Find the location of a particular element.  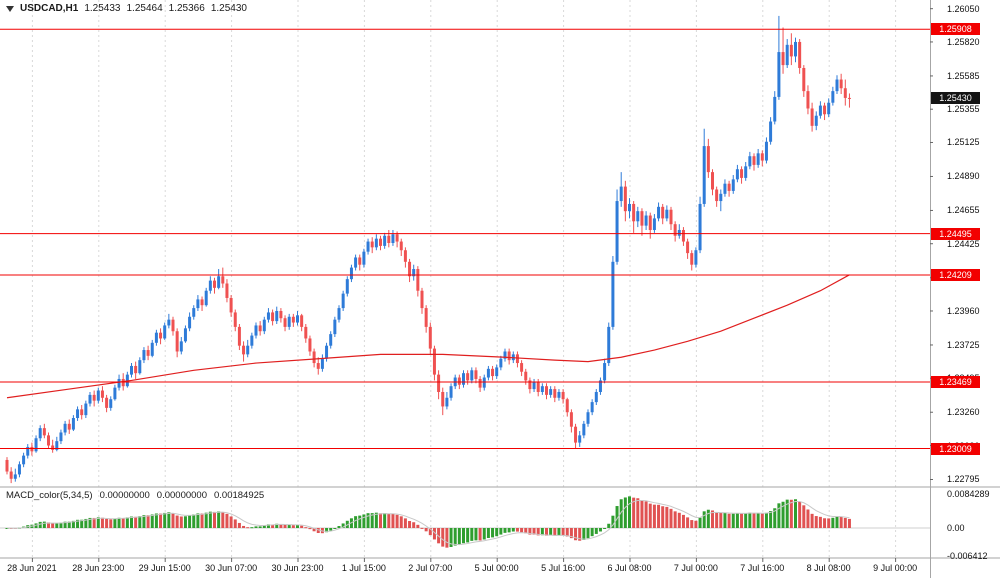

macd-value-3: 0.00184925 is located at coordinates (239, 495).